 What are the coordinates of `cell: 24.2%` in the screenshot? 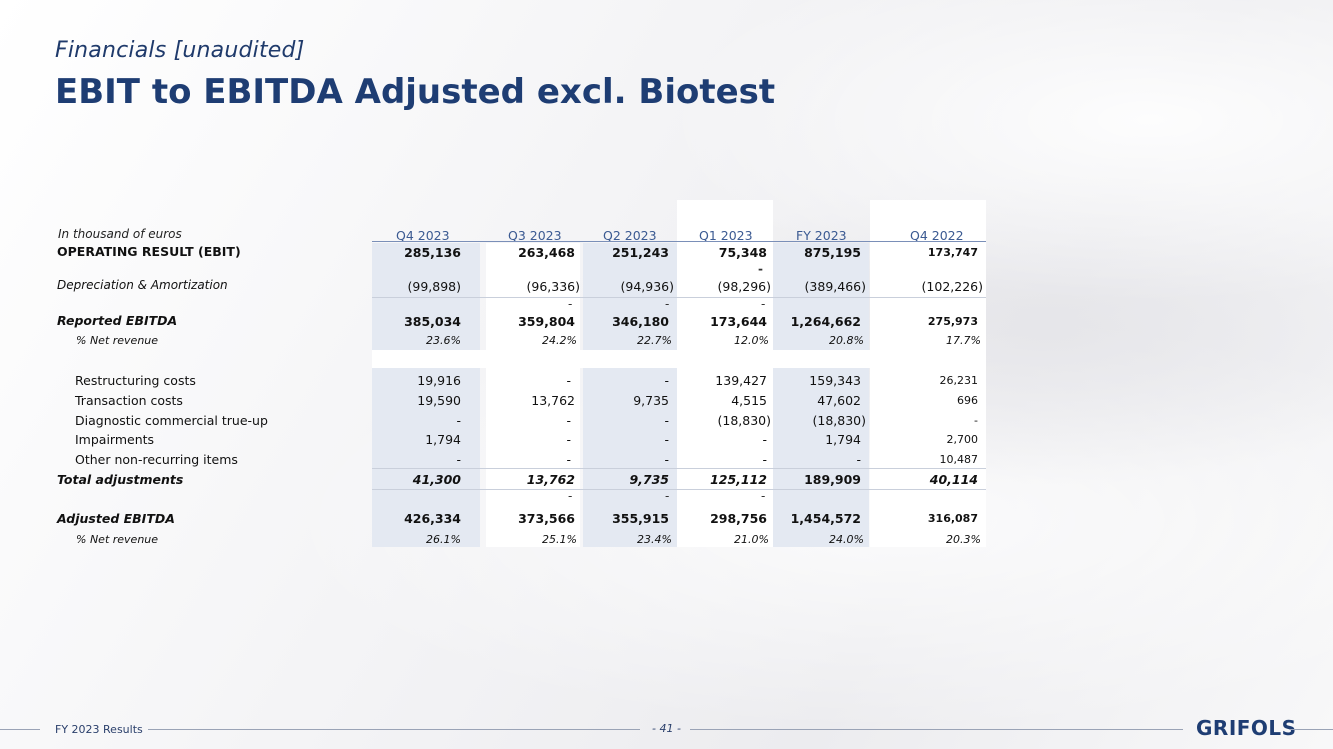 It's located at (559, 340).